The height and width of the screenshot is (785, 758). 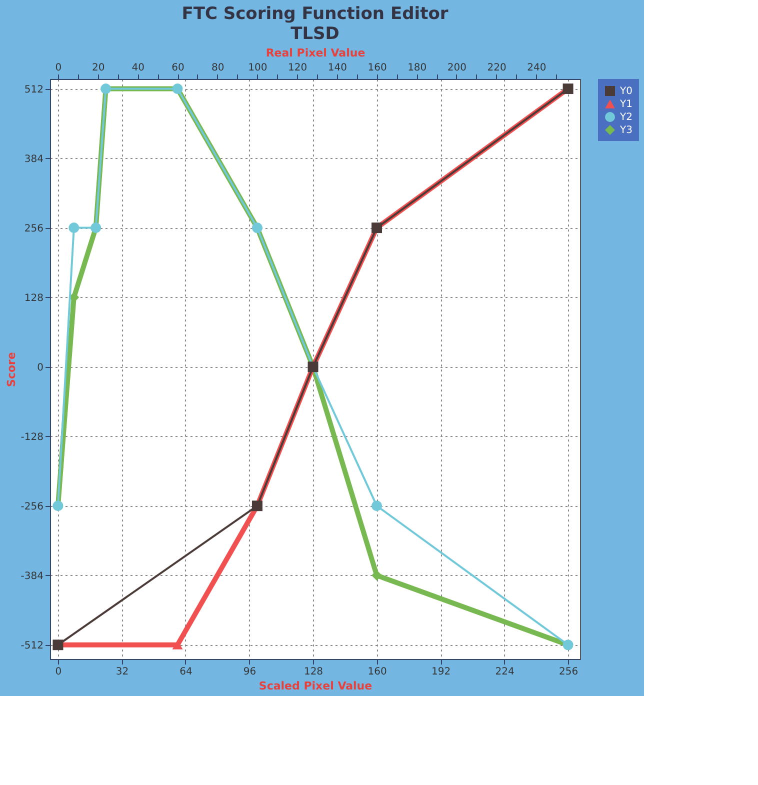 I want to click on y-tick-label: 256, so click(x=34, y=228).